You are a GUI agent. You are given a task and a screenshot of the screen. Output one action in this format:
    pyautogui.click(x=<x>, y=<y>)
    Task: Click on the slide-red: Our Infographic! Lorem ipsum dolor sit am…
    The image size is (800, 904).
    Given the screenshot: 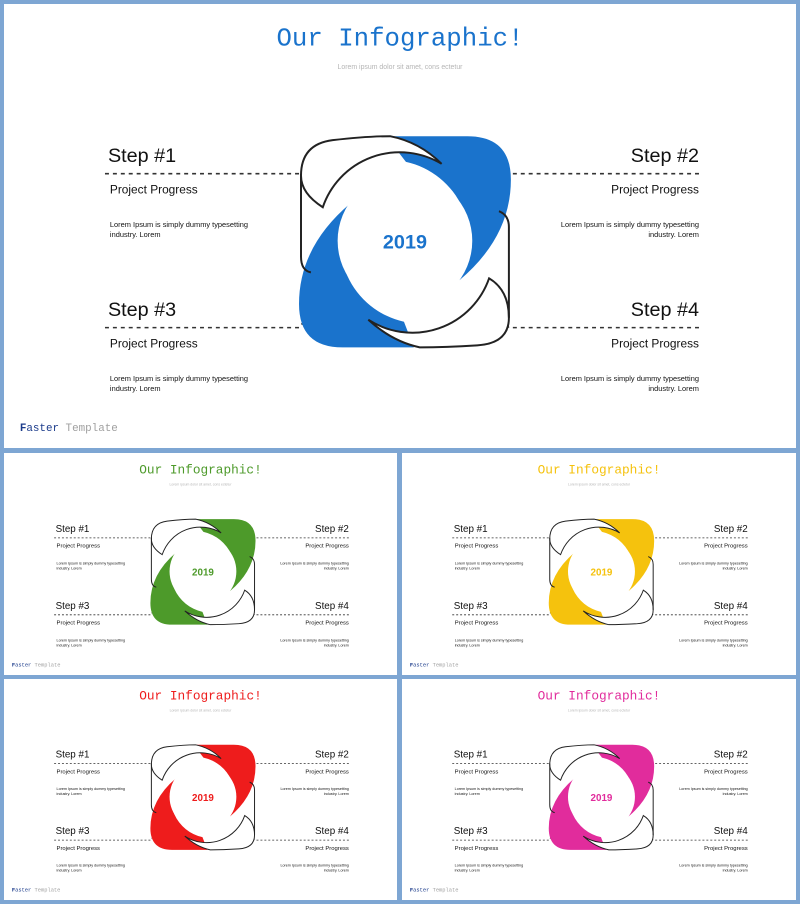 What is the action you would take?
    pyautogui.click(x=200, y=789)
    